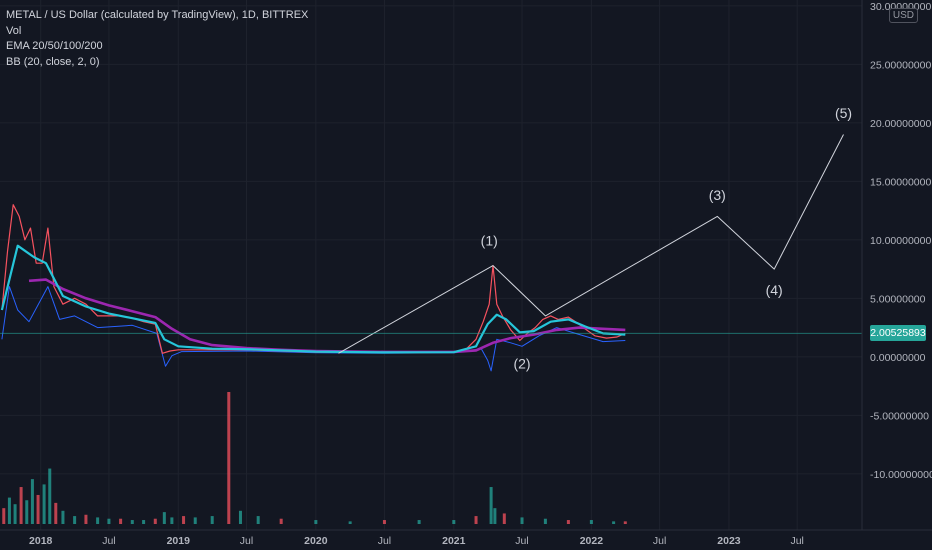  Describe the element at coordinates (54, 46) in the screenshot. I see `legend-ema: EMA 20/50/100/200` at that location.